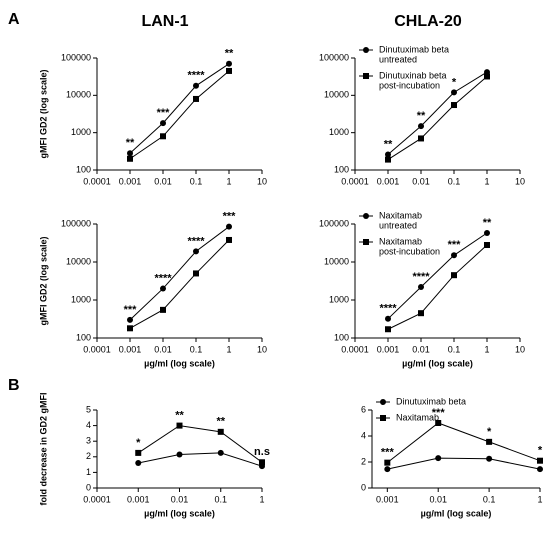  What do you see at coordinates (262, 452) in the screenshot?
I see `significance-label: n.s` at bounding box center [262, 452].